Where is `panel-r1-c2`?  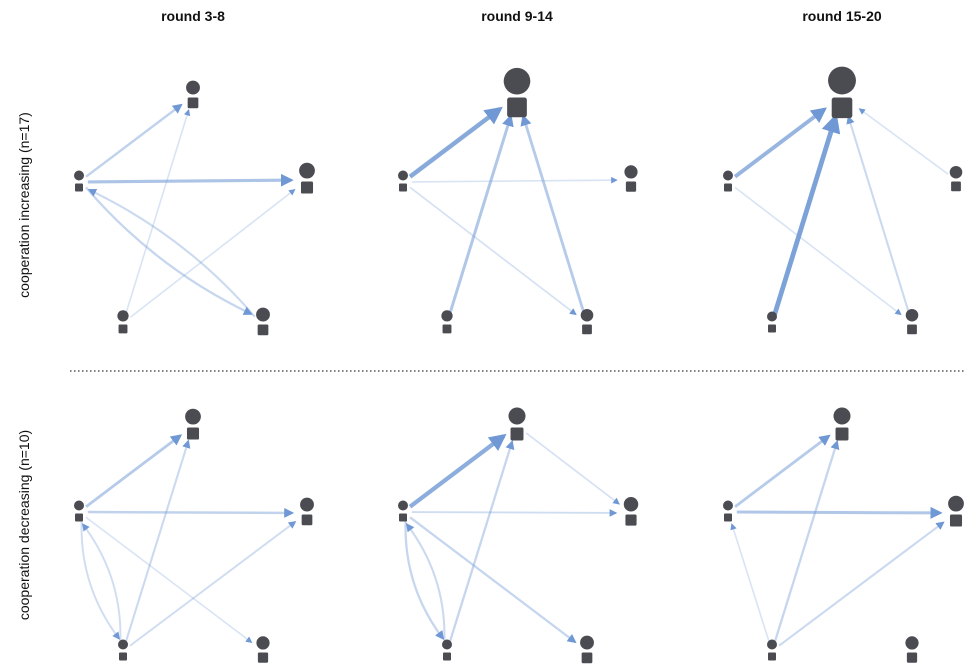
panel-r1-c2 is located at coordinates (843, 535).